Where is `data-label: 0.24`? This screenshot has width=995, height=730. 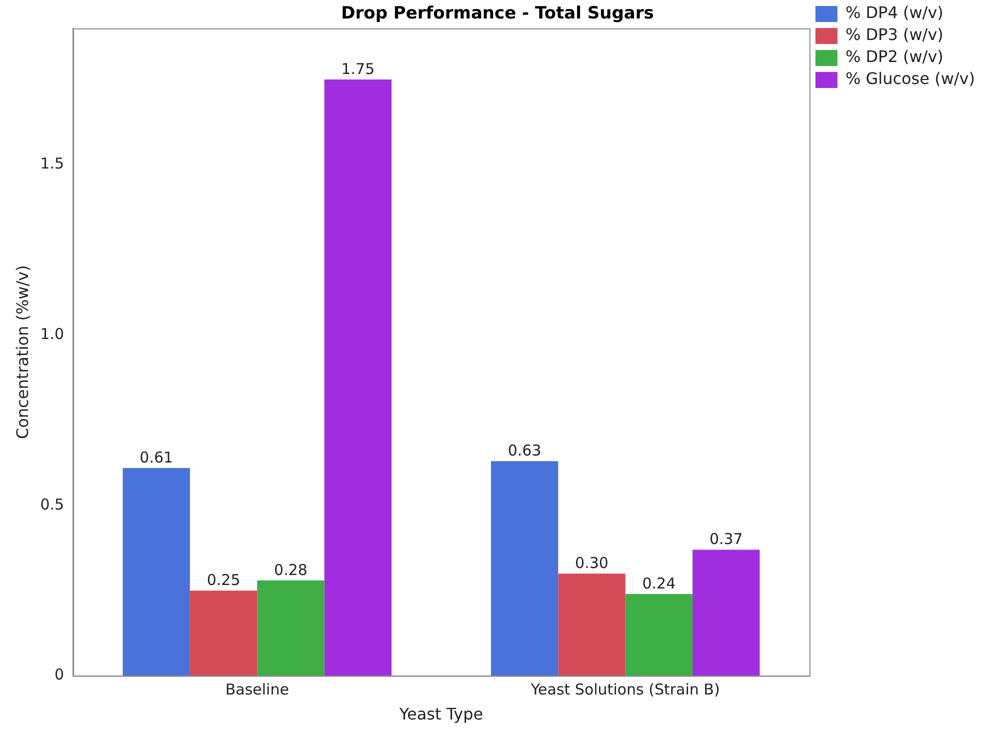 data-label: 0.24 is located at coordinates (659, 583).